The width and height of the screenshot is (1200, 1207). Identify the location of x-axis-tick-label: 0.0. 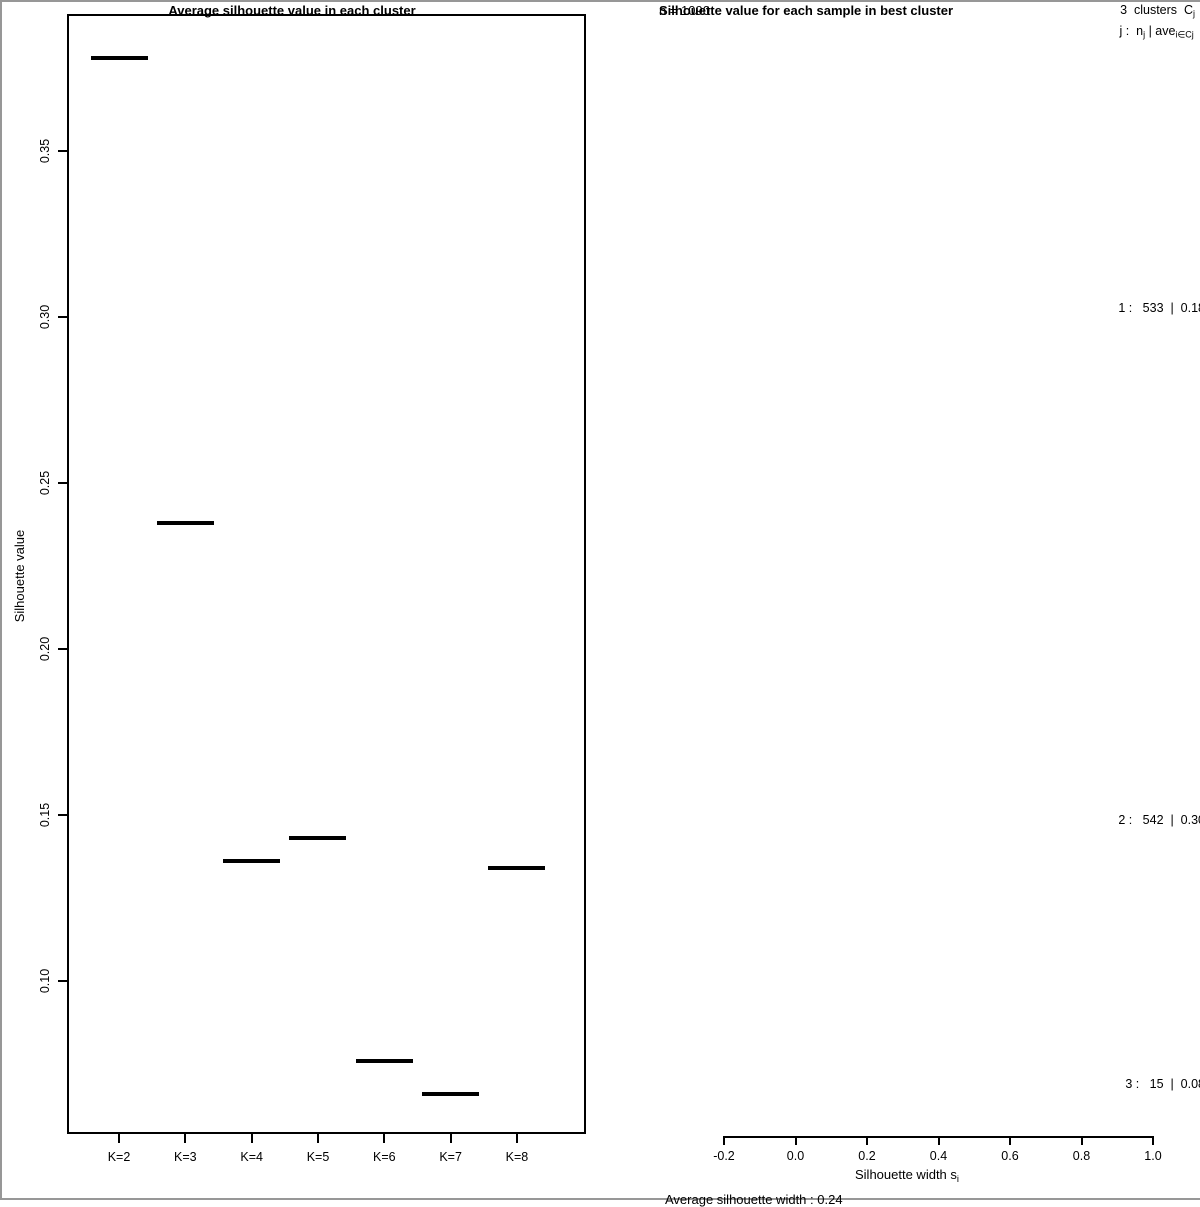
(795, 1156).